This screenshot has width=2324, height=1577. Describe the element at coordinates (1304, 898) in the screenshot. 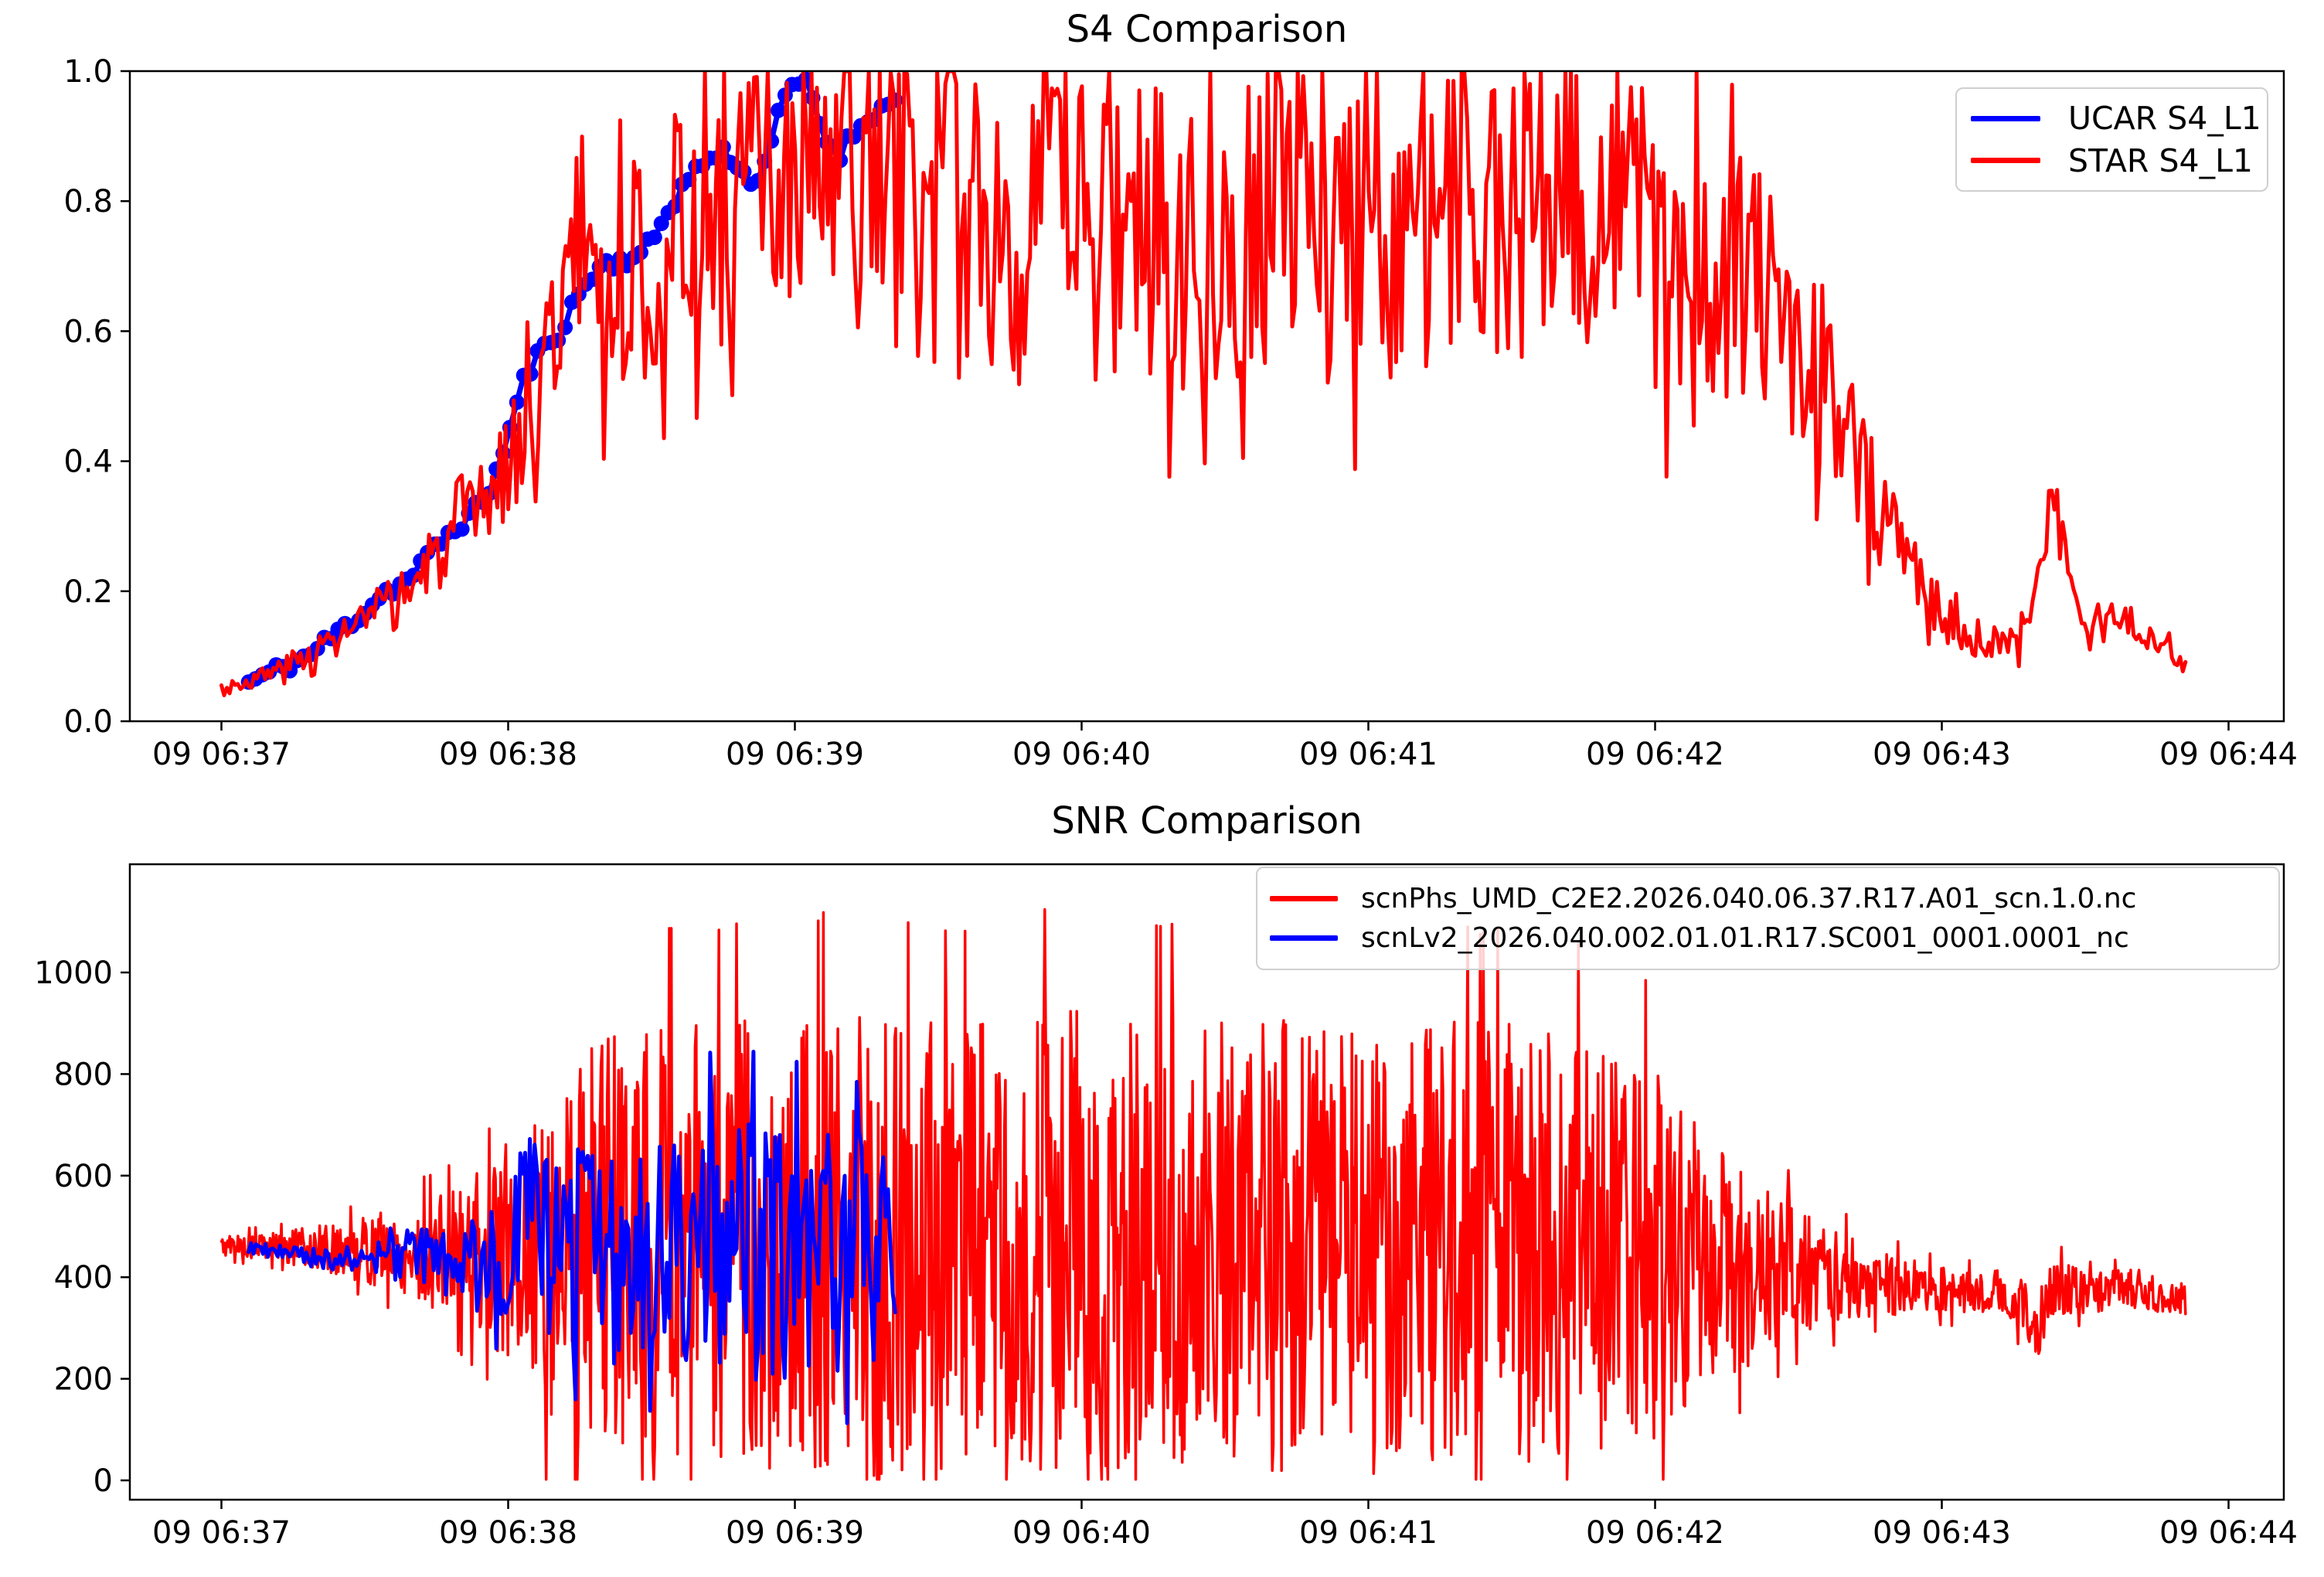

I see `scnphs-line-swatch` at that location.